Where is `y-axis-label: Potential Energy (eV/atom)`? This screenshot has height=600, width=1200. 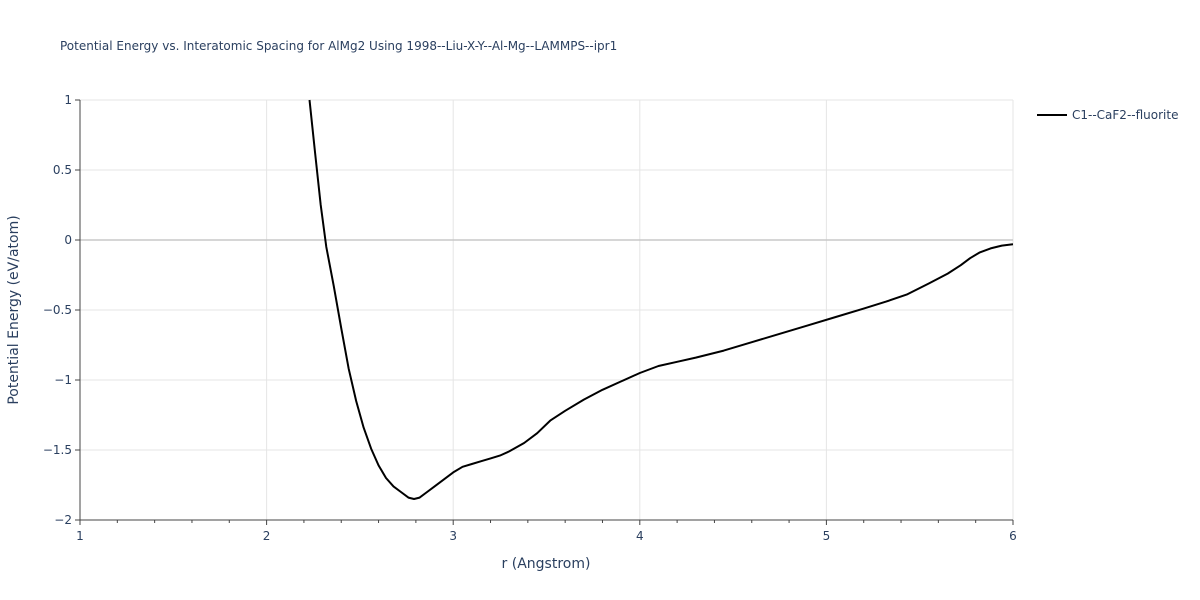 y-axis-label: Potential Energy (eV/atom) is located at coordinates (14, 309).